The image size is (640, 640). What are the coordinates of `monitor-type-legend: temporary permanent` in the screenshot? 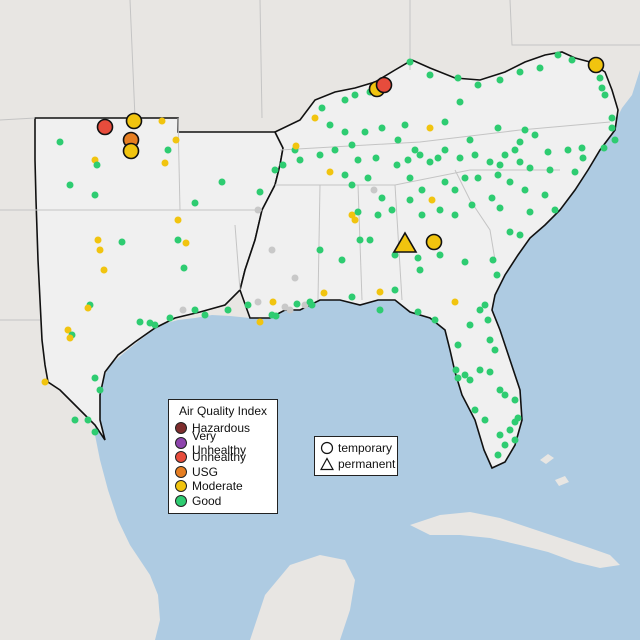 It's located at (356, 456).